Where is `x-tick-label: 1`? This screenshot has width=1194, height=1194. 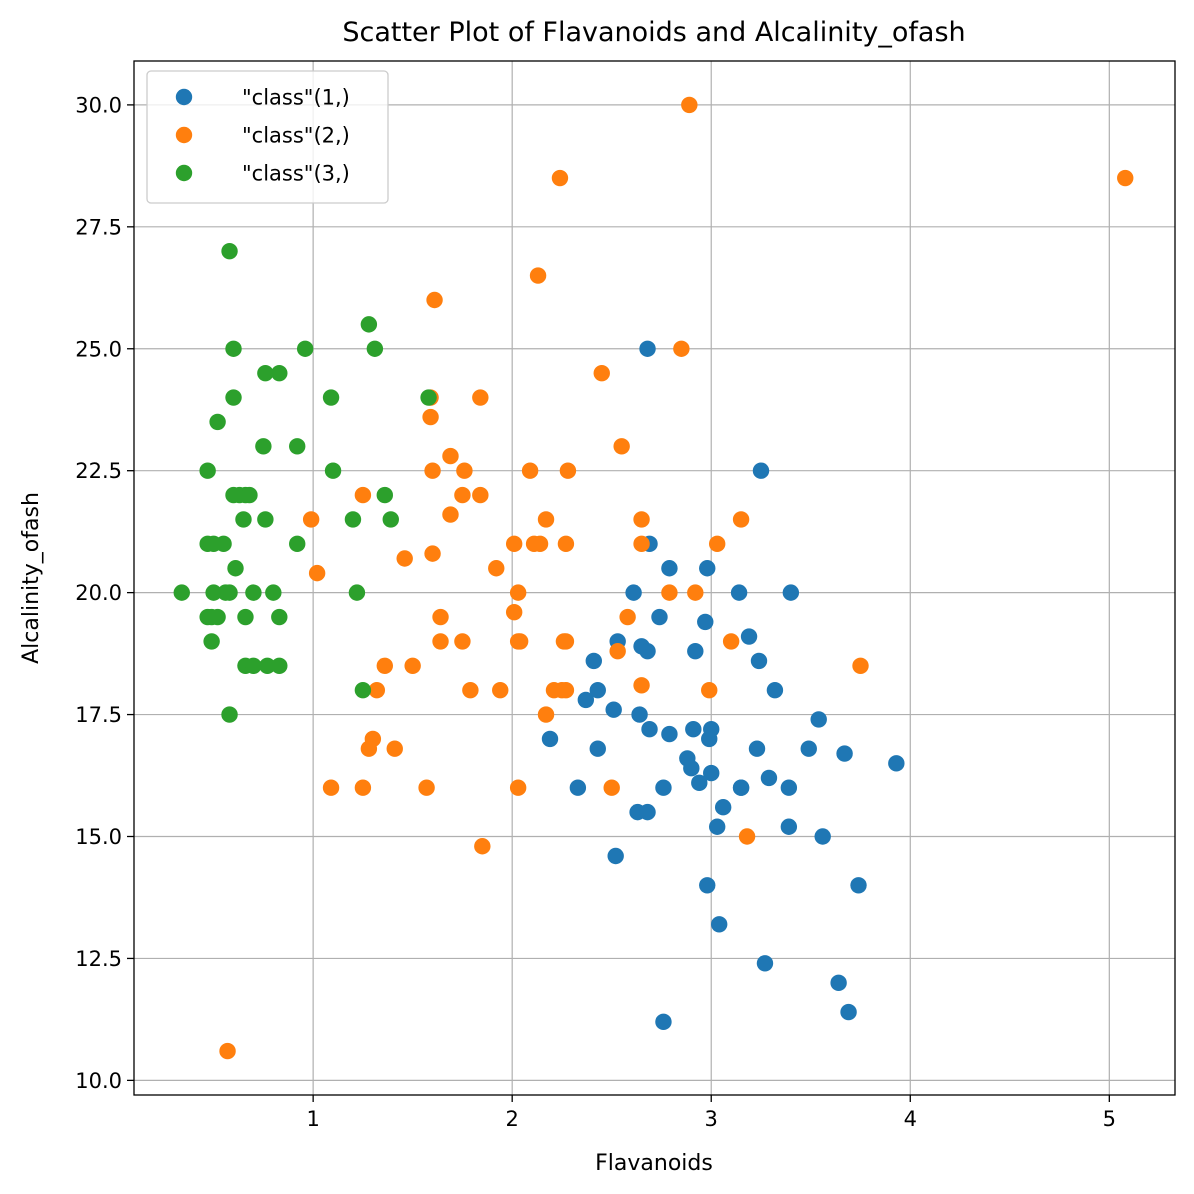 x-tick-label: 1 is located at coordinates (312, 1119).